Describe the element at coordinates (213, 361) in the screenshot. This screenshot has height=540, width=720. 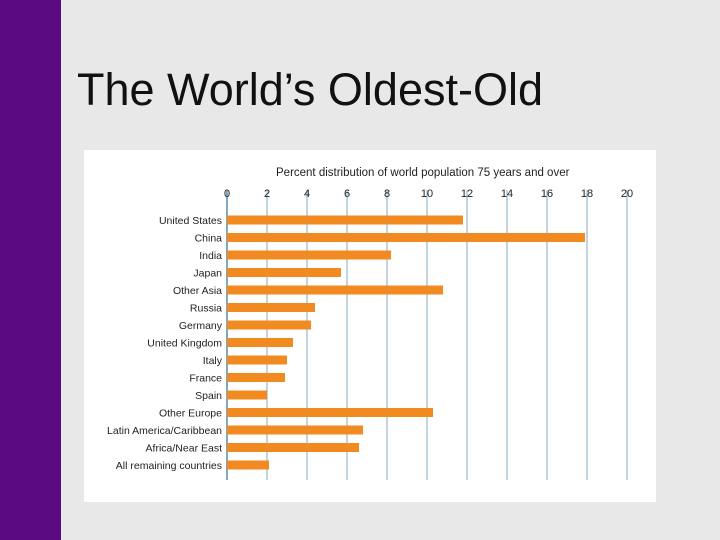
I see `category-label: Italy` at that location.